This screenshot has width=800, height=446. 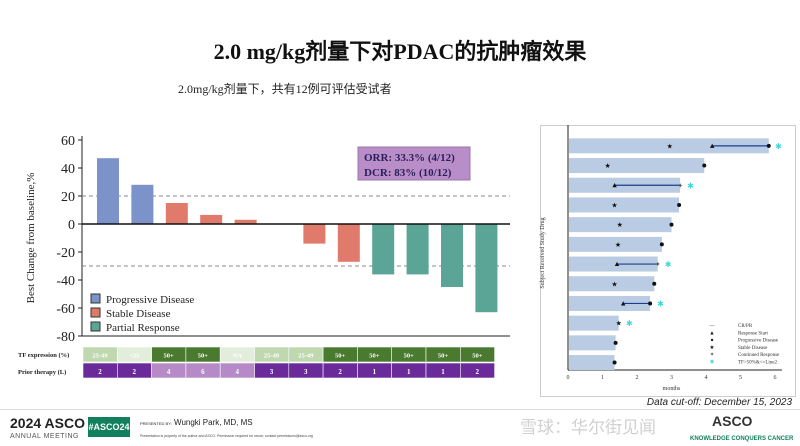 What do you see at coordinates (712, 354) in the screenshot?
I see `legend-marker: ✦` at bounding box center [712, 354].